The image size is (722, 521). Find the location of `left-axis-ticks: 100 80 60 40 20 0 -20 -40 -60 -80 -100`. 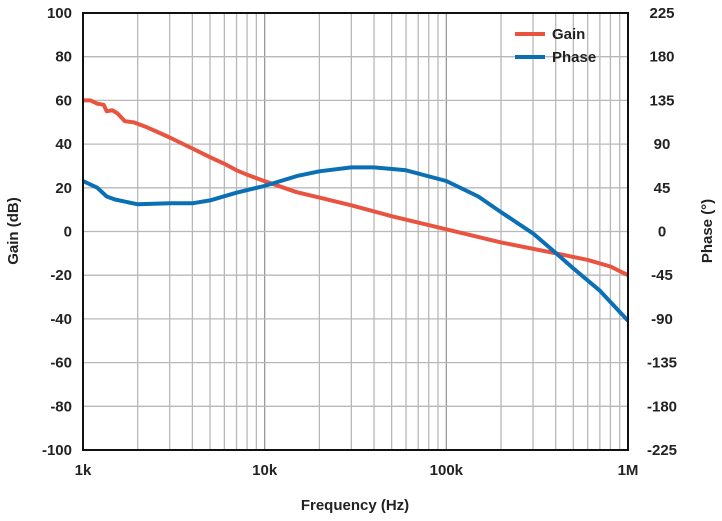

left-axis-ticks: 100 80 60 40 20 0 -20 -40 -60 -80 -100 is located at coordinates (57, 232).